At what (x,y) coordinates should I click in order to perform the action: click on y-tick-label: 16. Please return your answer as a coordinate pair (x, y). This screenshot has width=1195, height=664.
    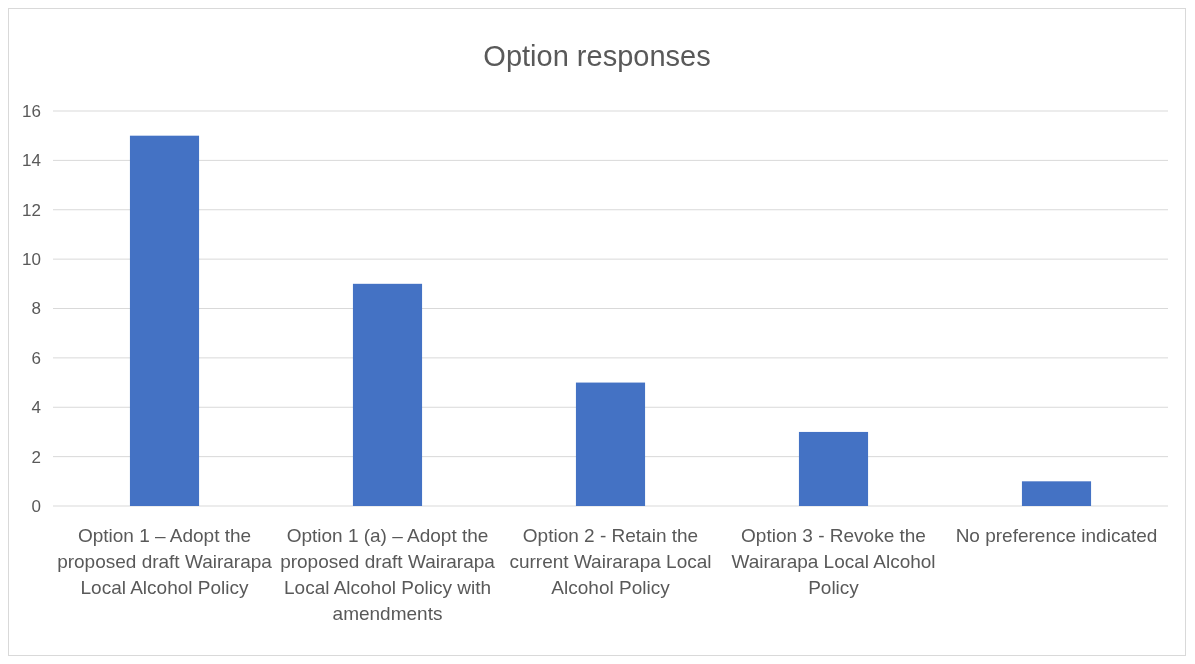
    Looking at the image, I should click on (31, 111).